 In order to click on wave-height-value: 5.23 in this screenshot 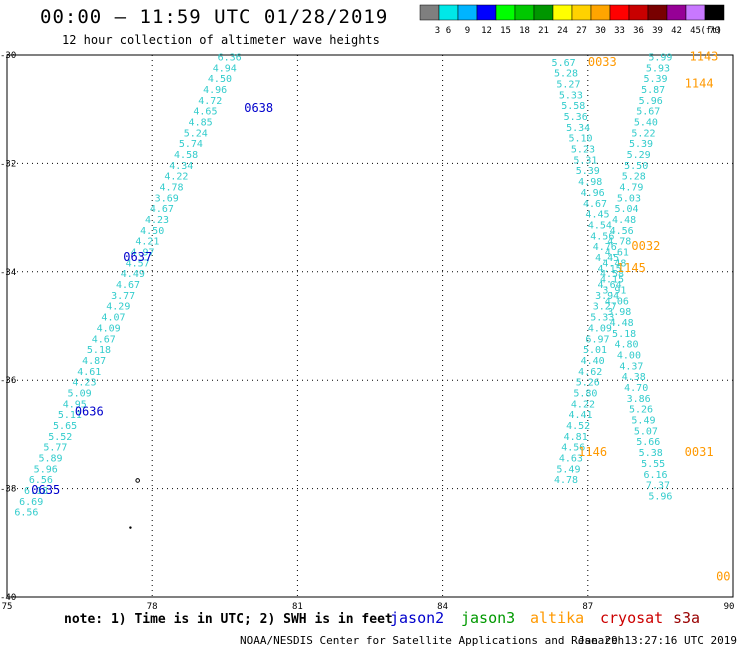, I will do `click(583, 150)`.